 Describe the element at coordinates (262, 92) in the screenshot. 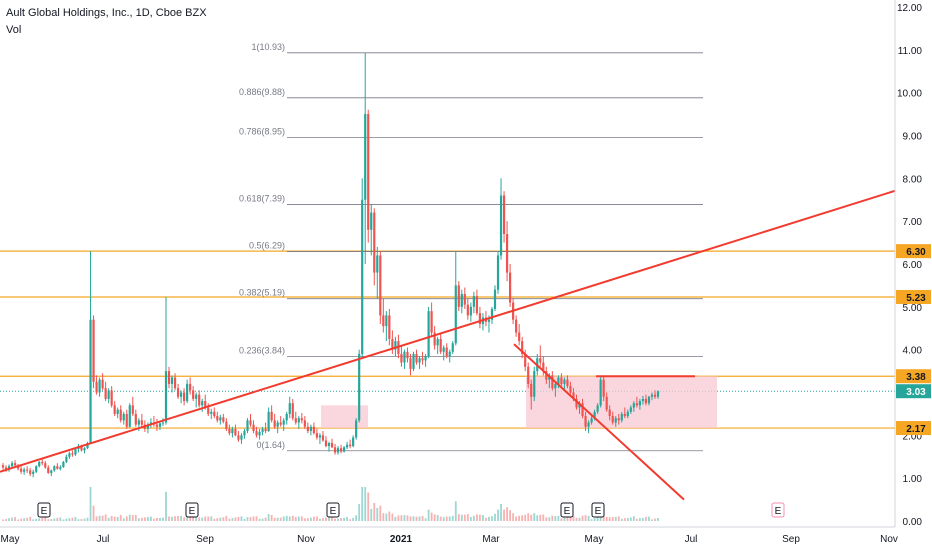

I see `fib-level-label: 0.886(9.88)` at that location.